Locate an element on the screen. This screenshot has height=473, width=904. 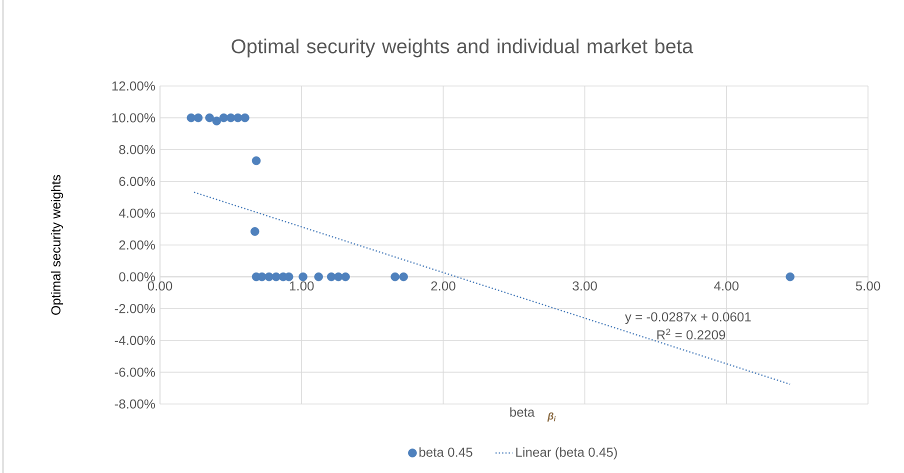
y-tick-label: 12.00% is located at coordinates (133, 86).